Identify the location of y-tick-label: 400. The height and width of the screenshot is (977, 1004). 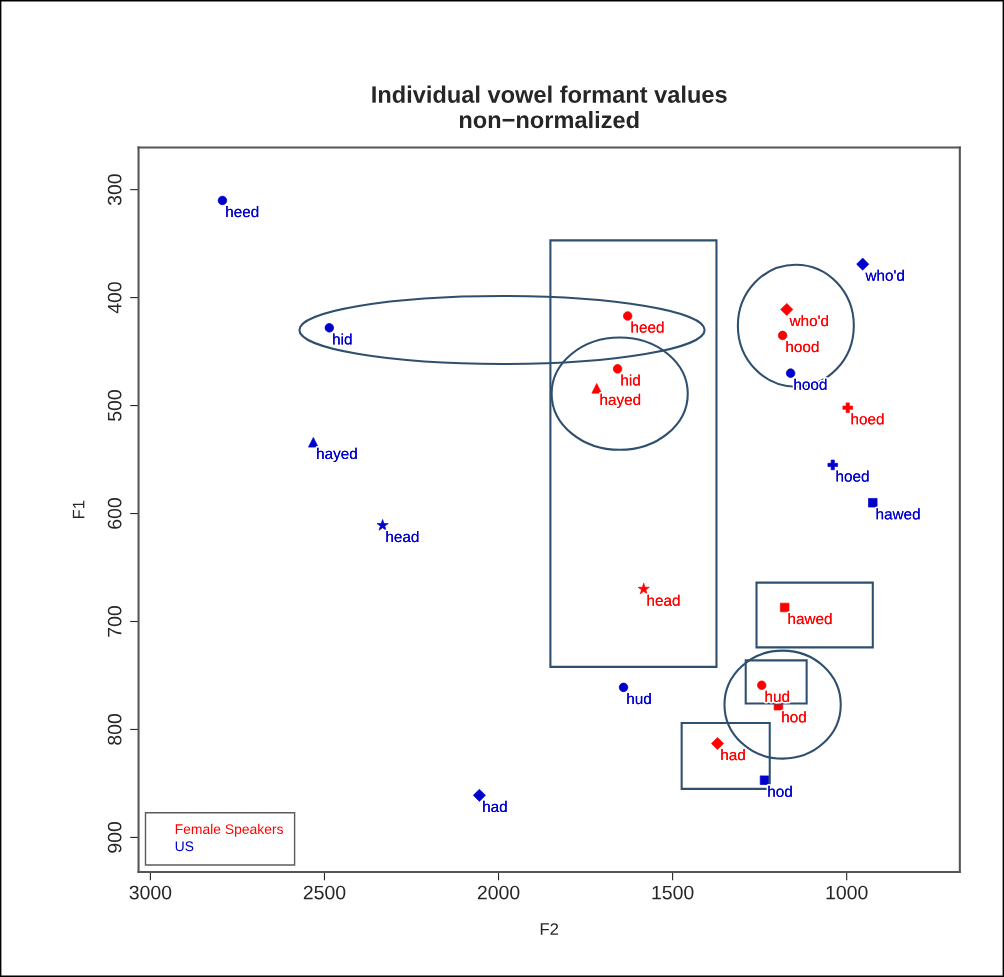
(114, 298).